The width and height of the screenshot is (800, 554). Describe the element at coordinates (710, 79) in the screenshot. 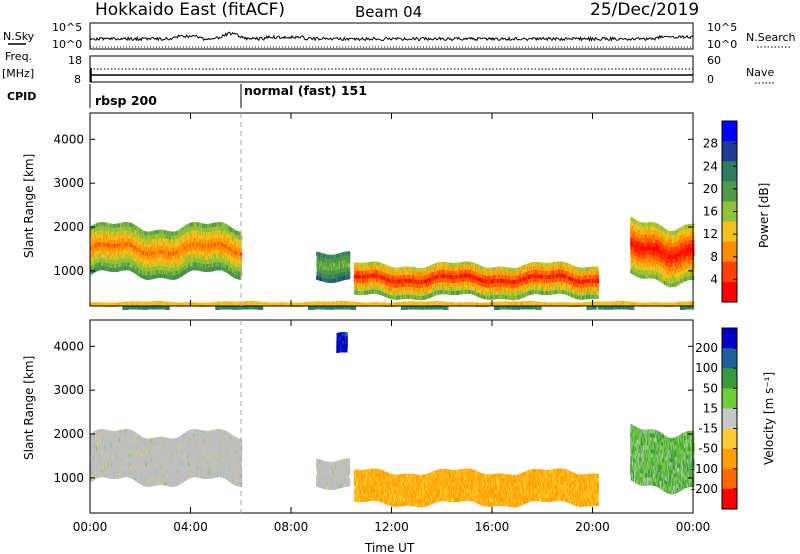

I see `freq-right-tick-bottom: 0` at that location.